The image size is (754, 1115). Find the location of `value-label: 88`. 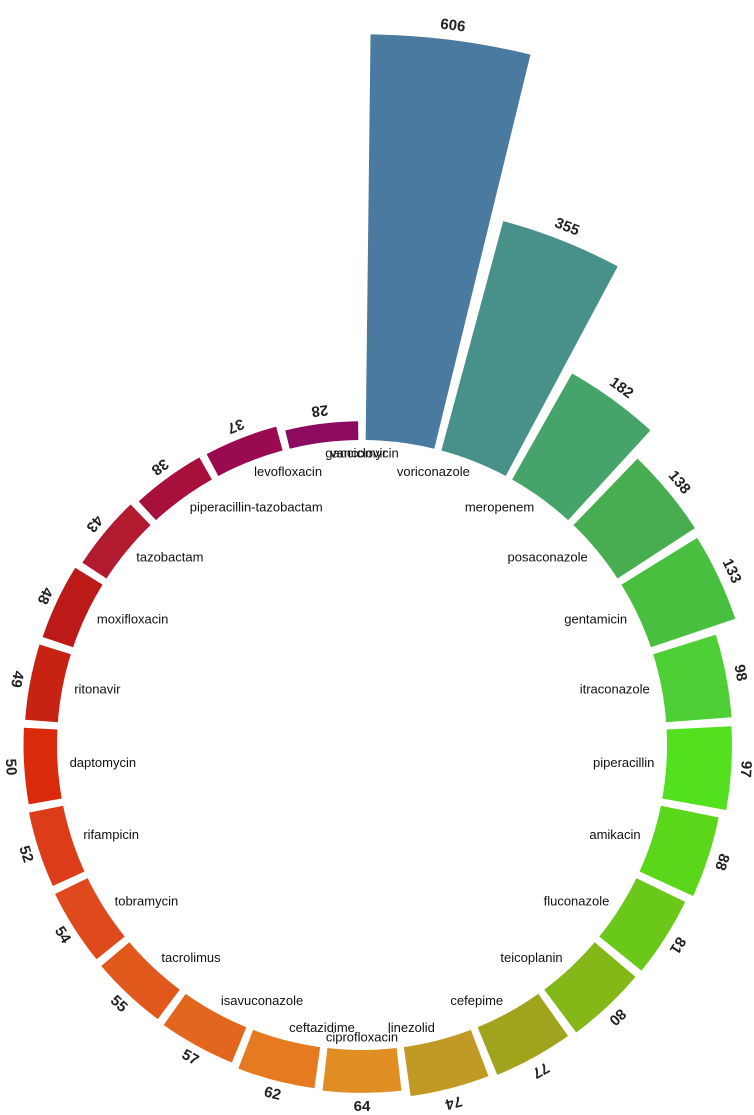

value-label: 88 is located at coordinates (721, 861).